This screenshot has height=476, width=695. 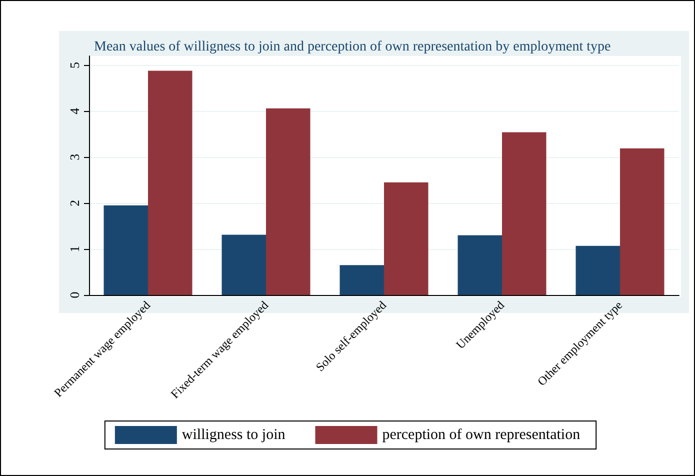 What do you see at coordinates (74, 110) in the screenshot?
I see `y-tick-label: 4` at bounding box center [74, 110].